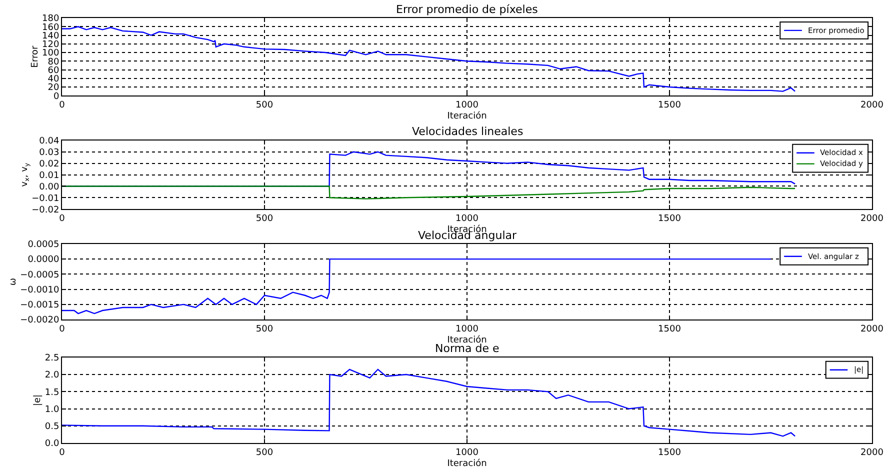 The width and height of the screenshot is (896, 476). What do you see at coordinates (38, 400) in the screenshot?
I see `y-axis-title: |e|` at bounding box center [38, 400].